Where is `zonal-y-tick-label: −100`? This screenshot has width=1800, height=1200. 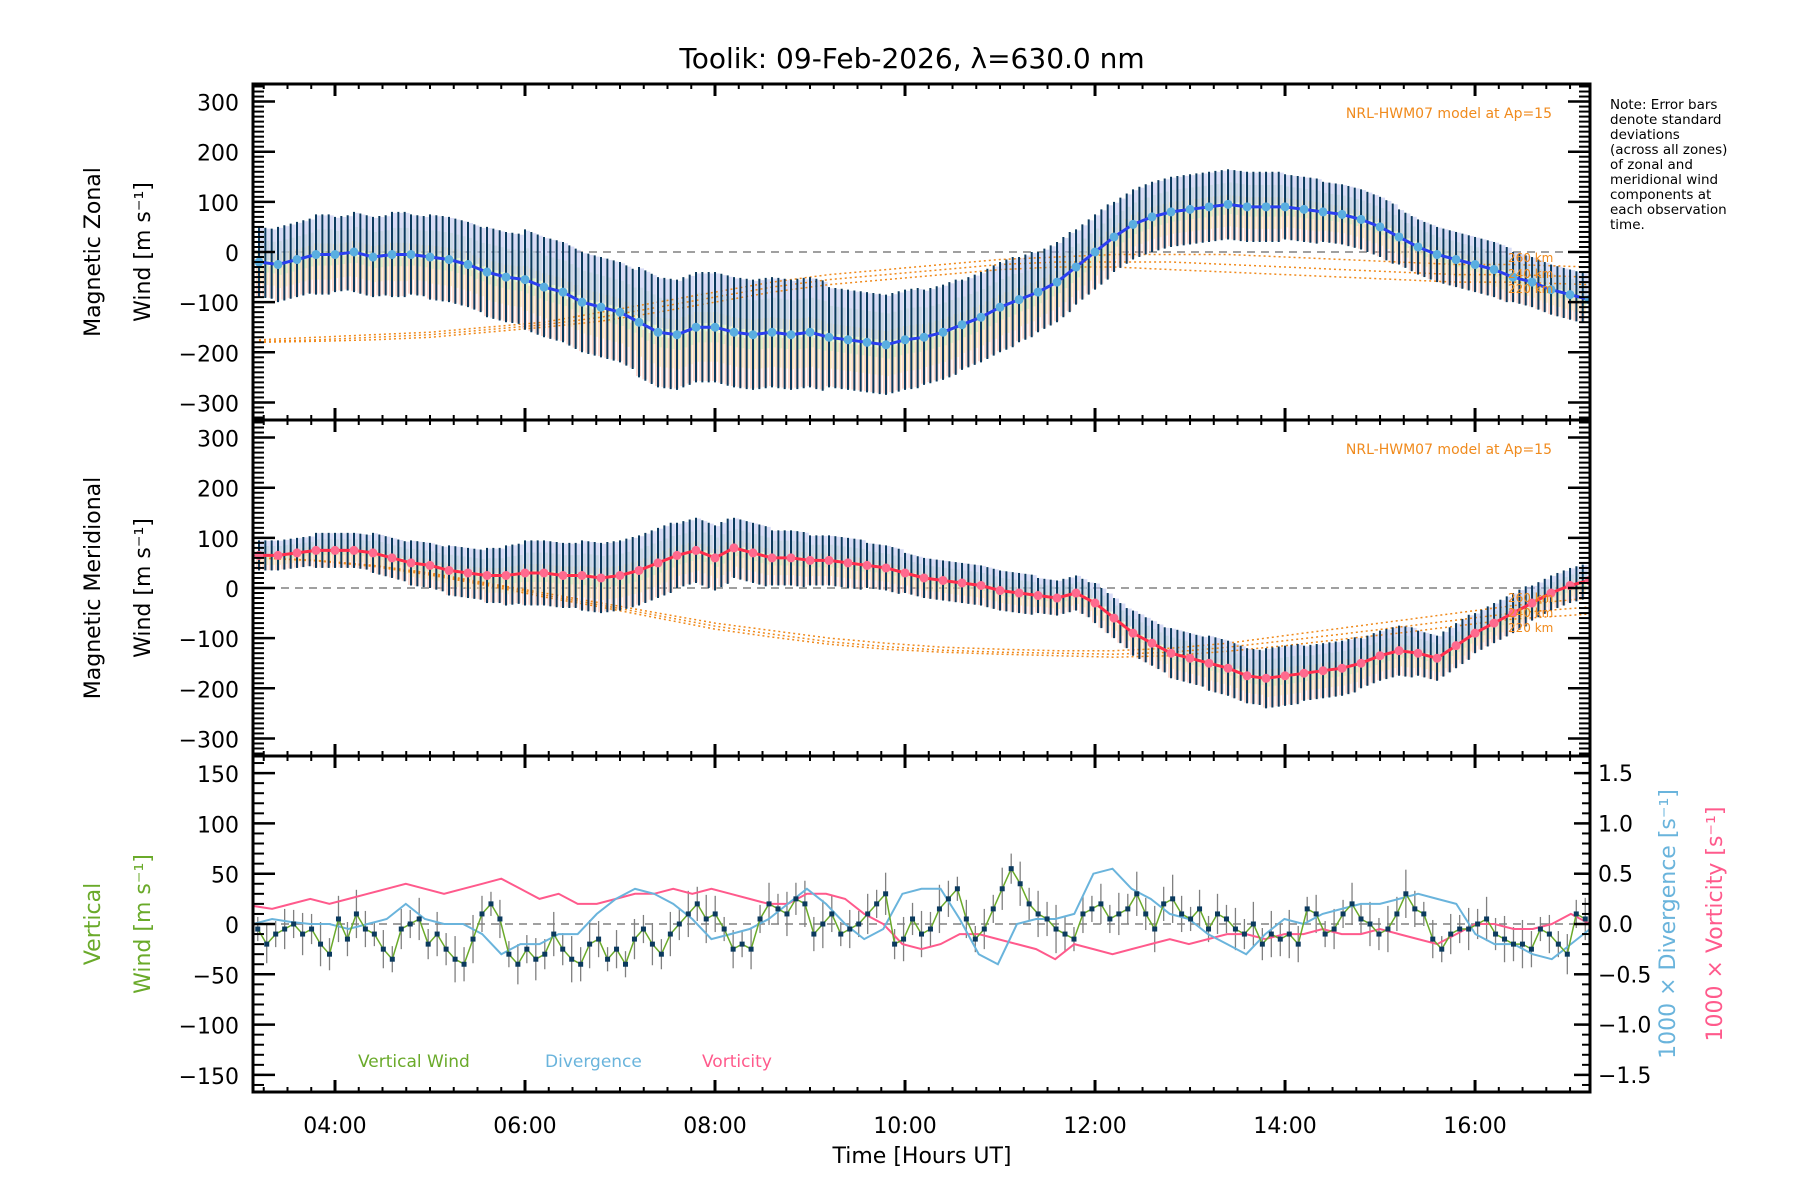 zonal-y-tick-label: −100 is located at coordinates (209, 304).